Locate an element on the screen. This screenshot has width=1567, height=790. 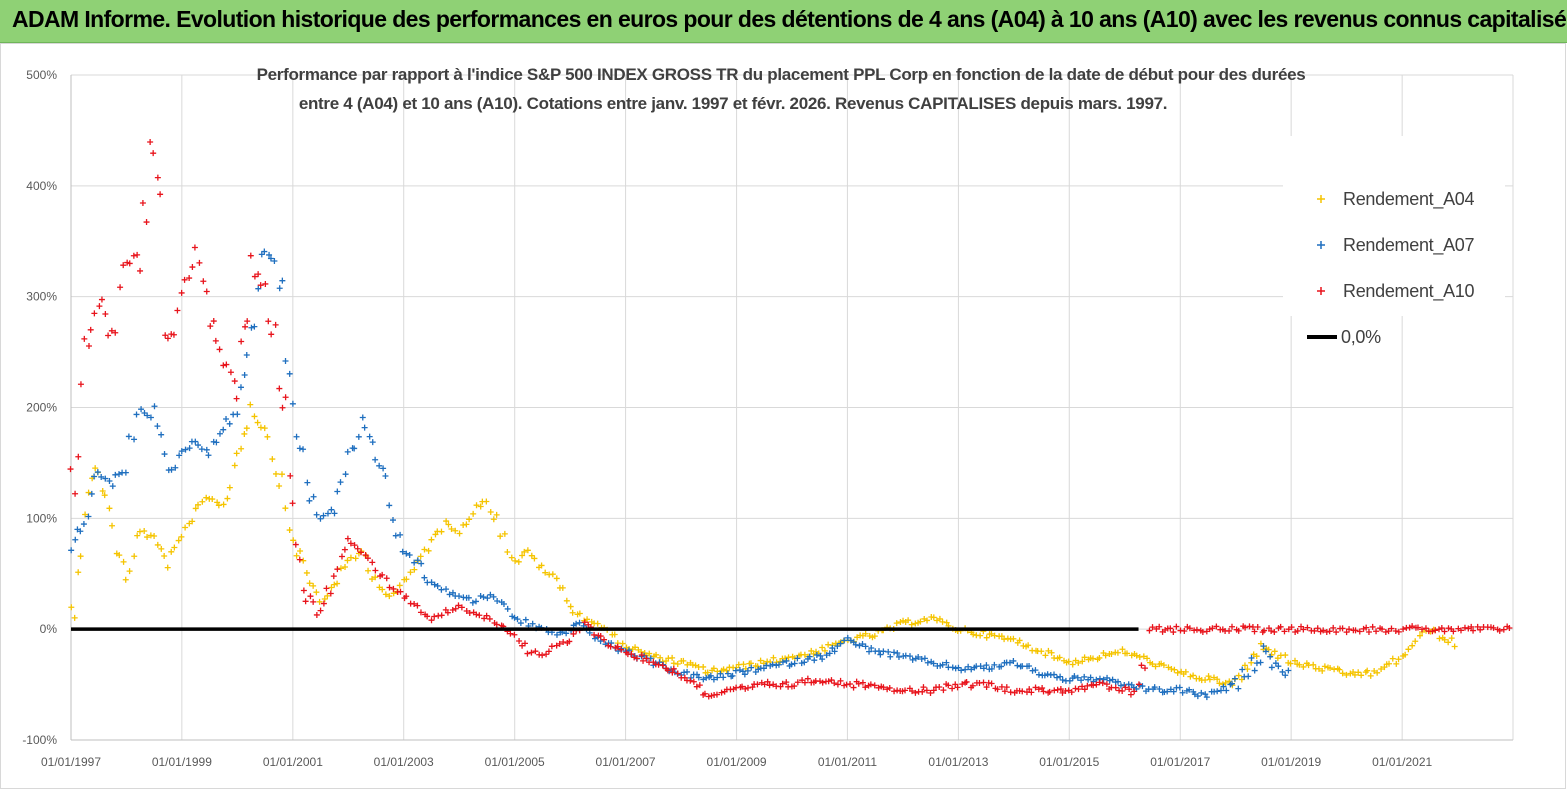
legend-label-0,0%: 0,0% is located at coordinates (1361, 337).